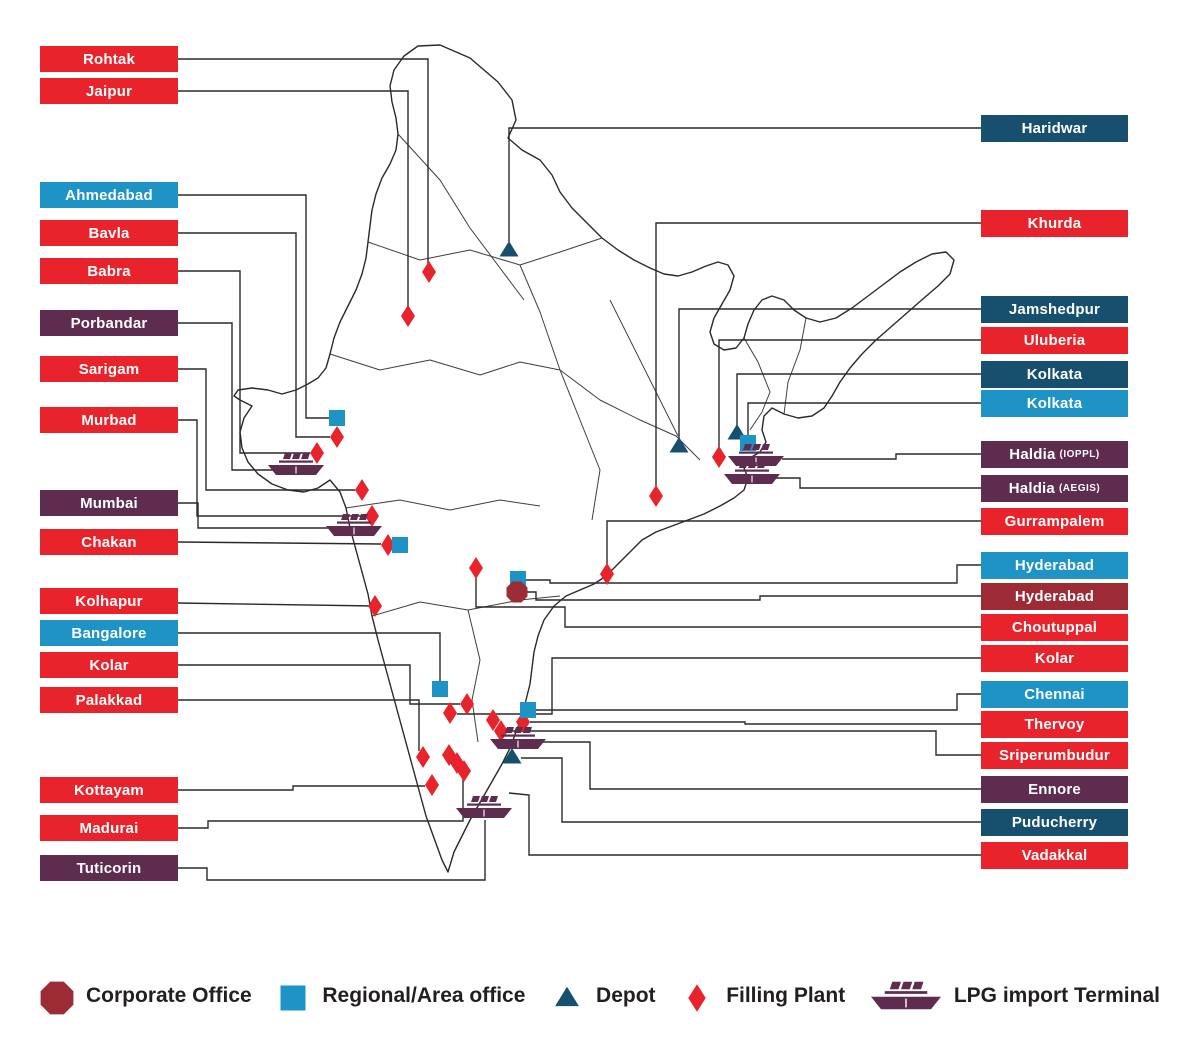 The width and height of the screenshot is (1190, 1044). I want to click on line-uluberia, so click(849, 394).